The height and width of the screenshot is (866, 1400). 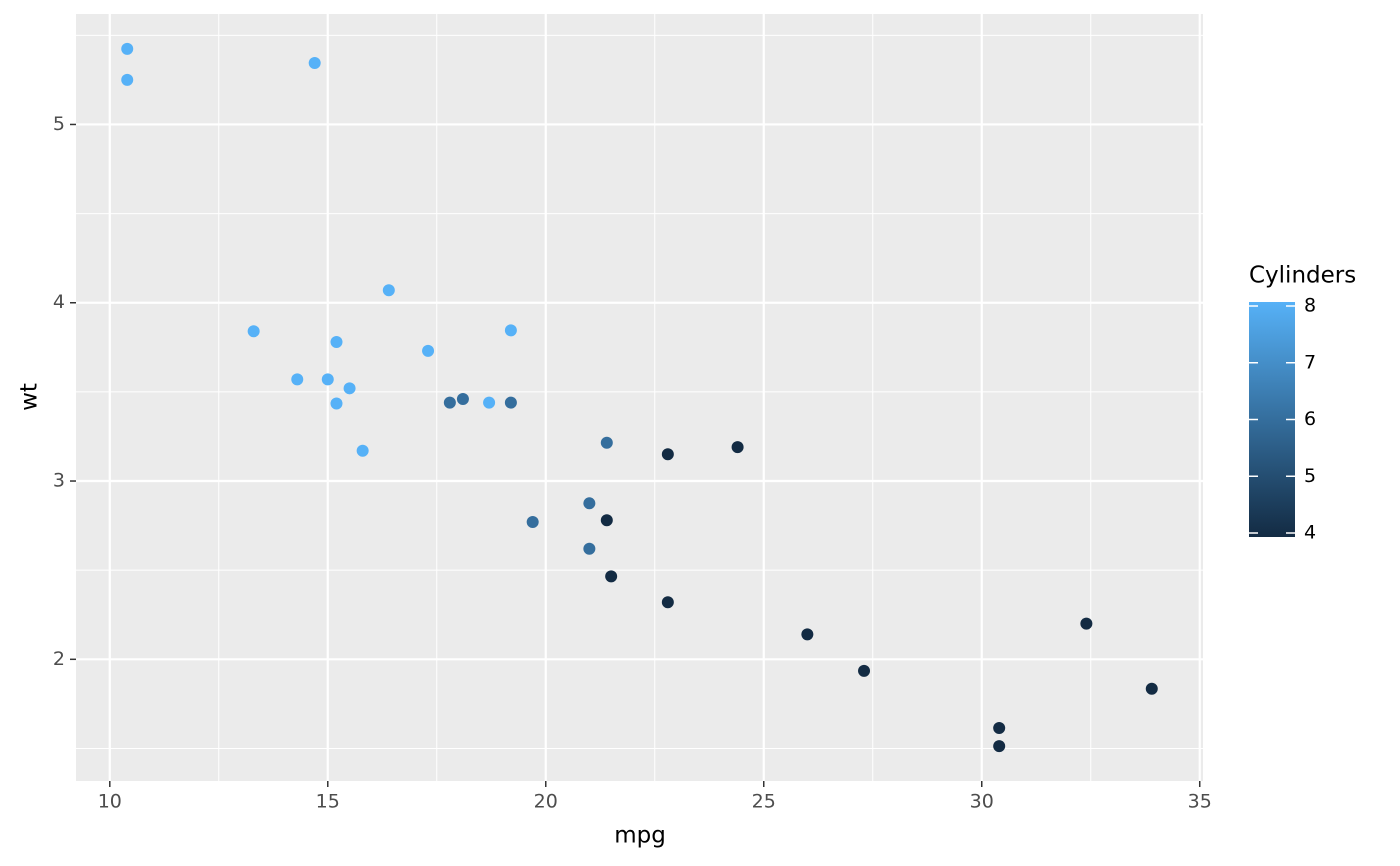 What do you see at coordinates (640, 836) in the screenshot?
I see `x-axis-title: mpg` at bounding box center [640, 836].